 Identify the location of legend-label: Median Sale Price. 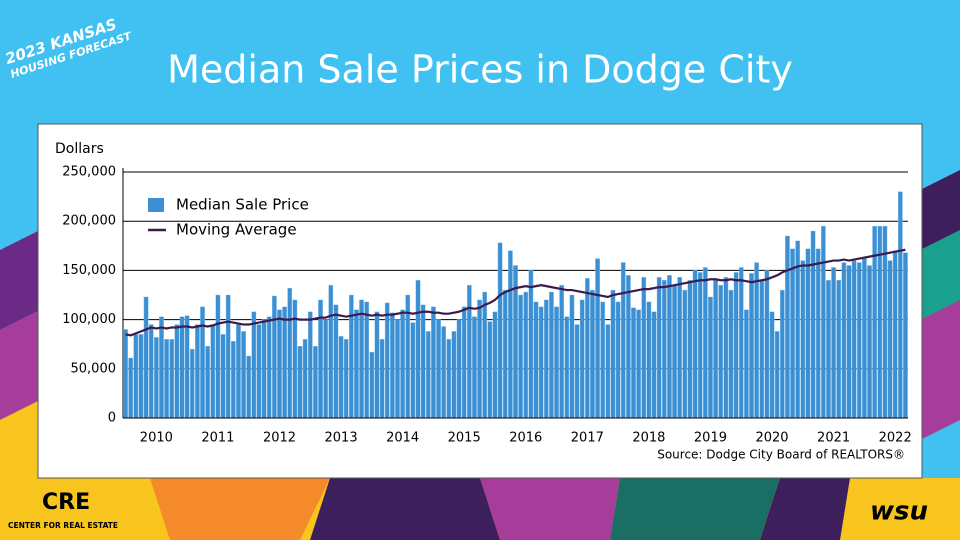
(242, 205).